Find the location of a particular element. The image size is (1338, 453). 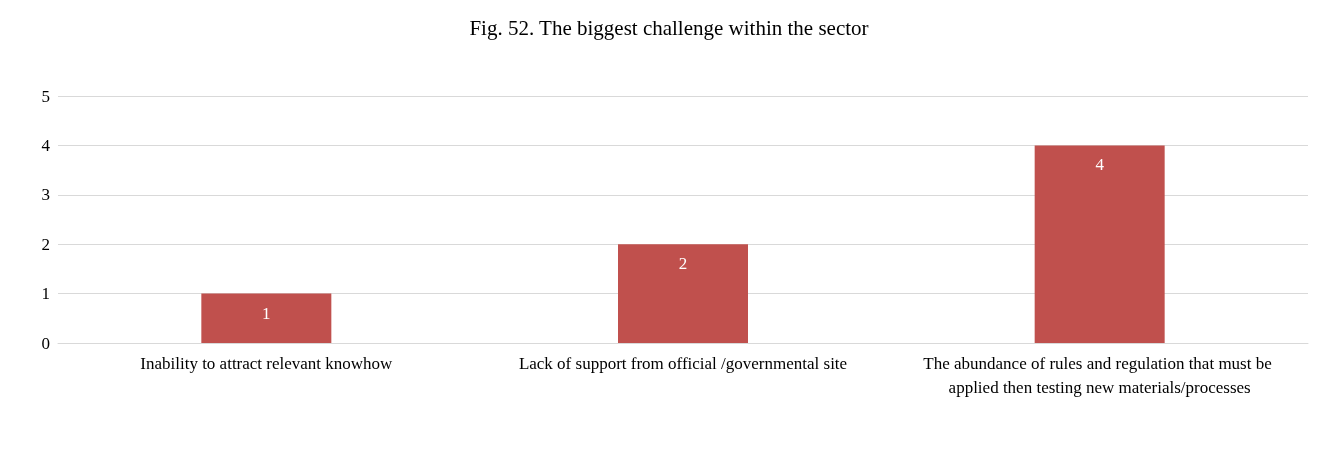

data-label: 1 is located at coordinates (266, 313).